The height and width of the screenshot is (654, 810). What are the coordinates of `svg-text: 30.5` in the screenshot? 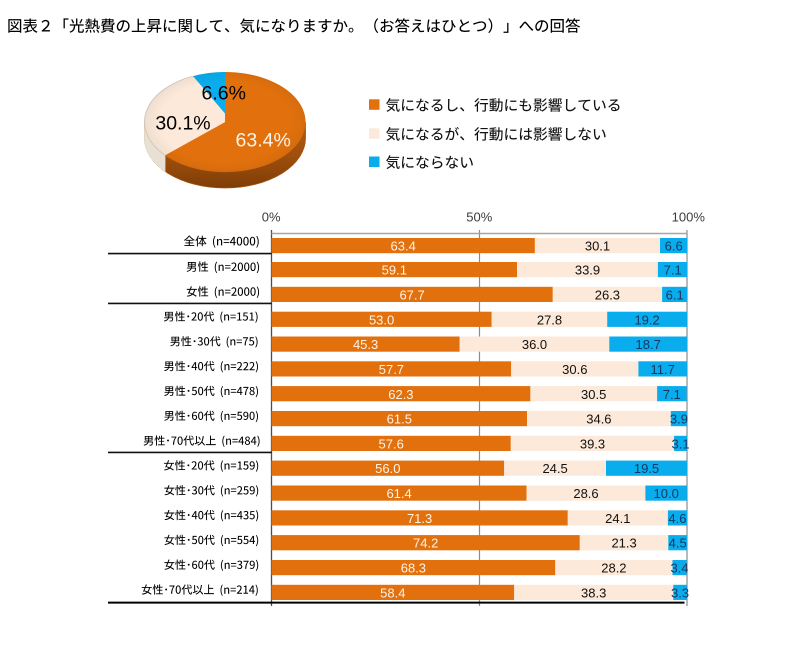 It's located at (593, 394).